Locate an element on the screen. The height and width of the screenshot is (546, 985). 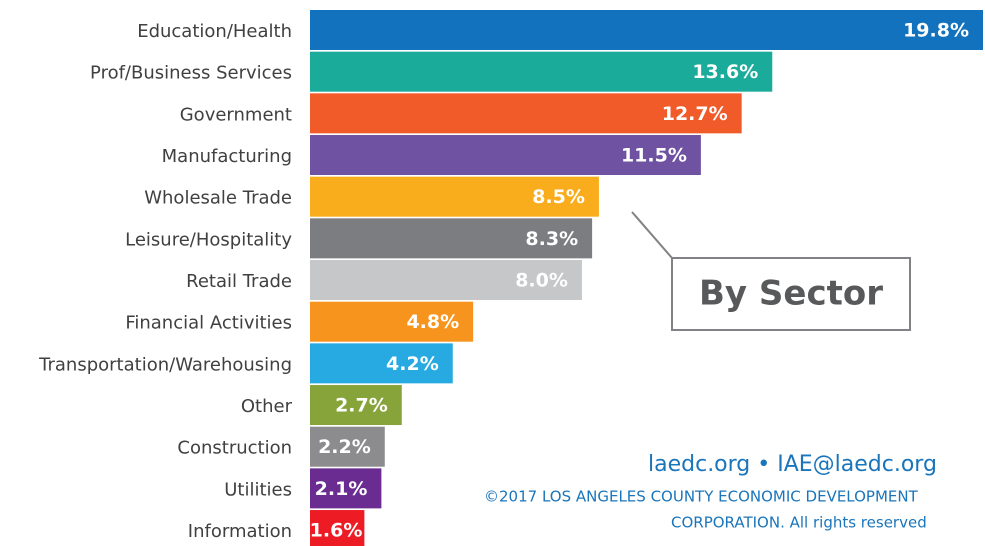
category-label: Construction is located at coordinates (234, 448).